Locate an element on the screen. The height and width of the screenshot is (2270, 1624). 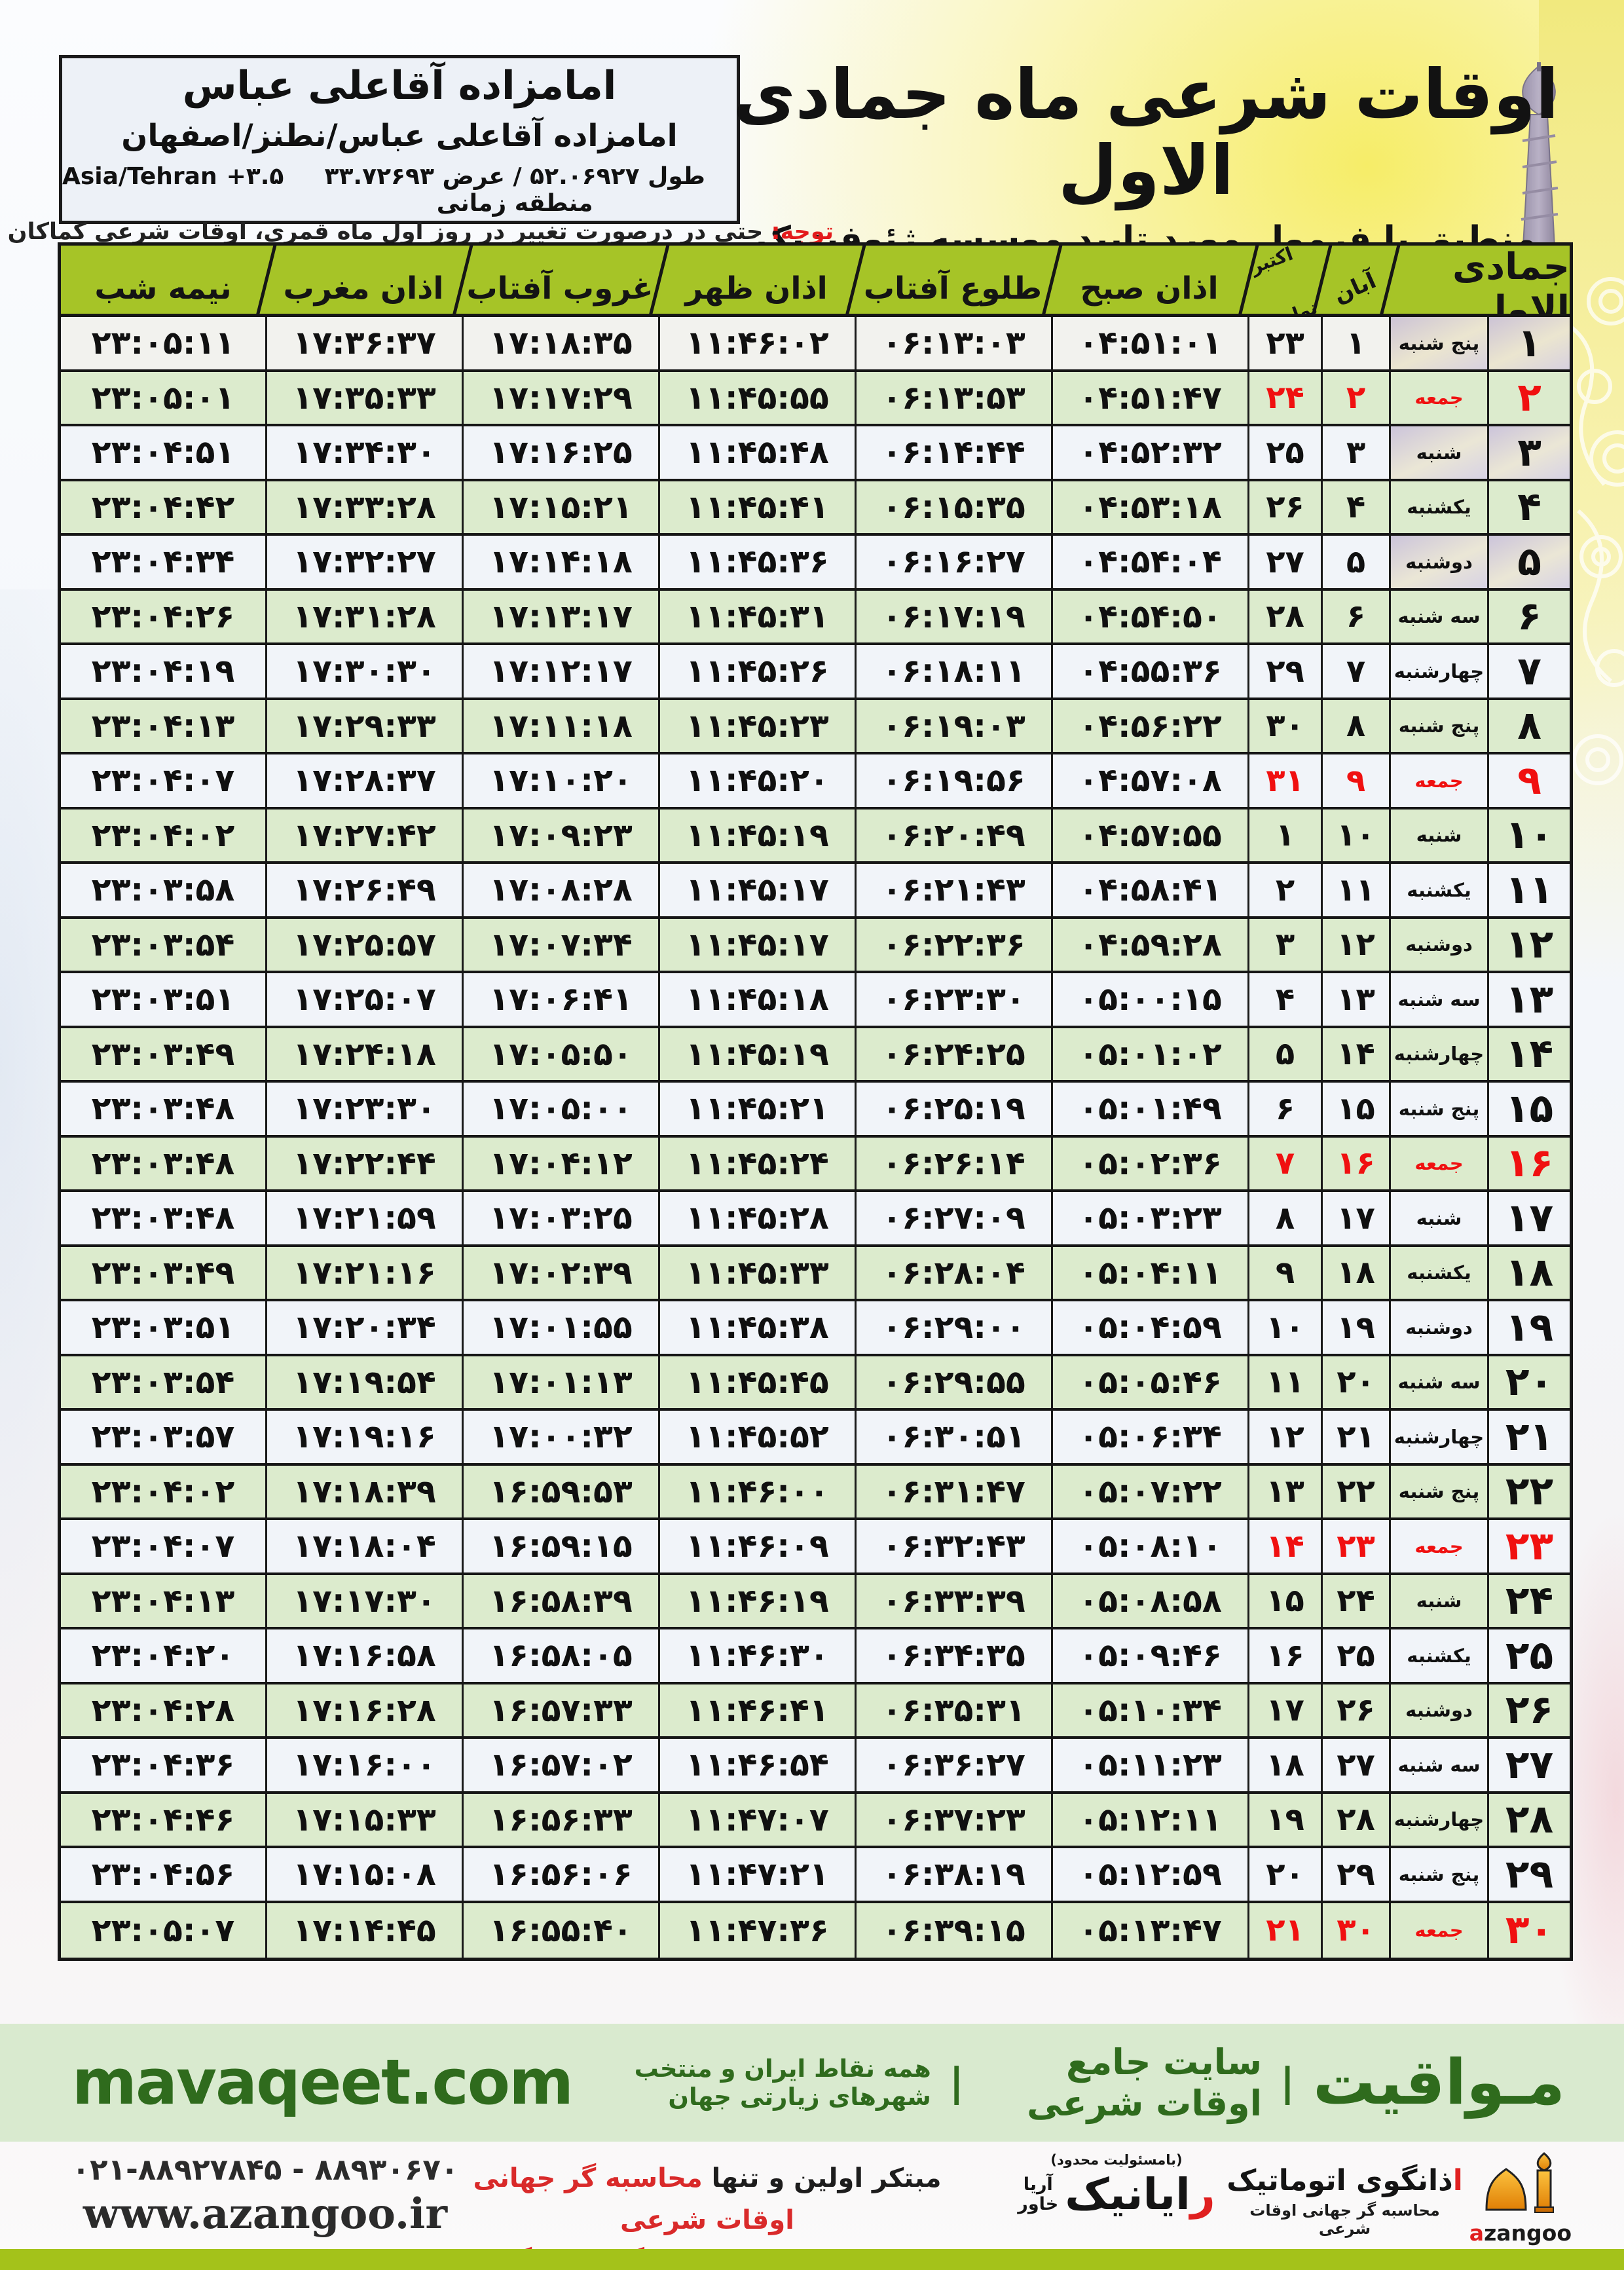
sunset-cell: ۱۷:۱۶:۲۵ is located at coordinates (560, 452).